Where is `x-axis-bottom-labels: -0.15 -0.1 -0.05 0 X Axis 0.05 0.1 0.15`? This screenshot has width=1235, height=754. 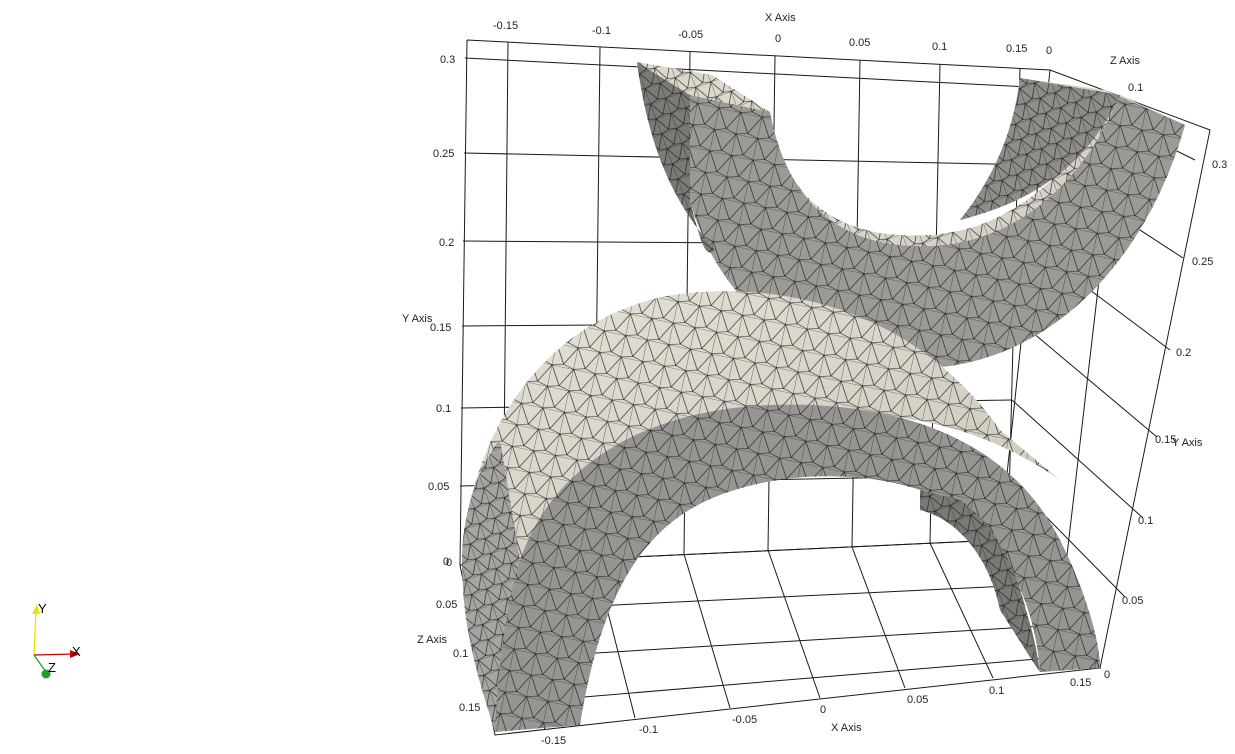
x-axis-bottom-labels: -0.15 -0.1 -0.05 0 X Axis 0.05 0.1 0.15 is located at coordinates (816, 712).